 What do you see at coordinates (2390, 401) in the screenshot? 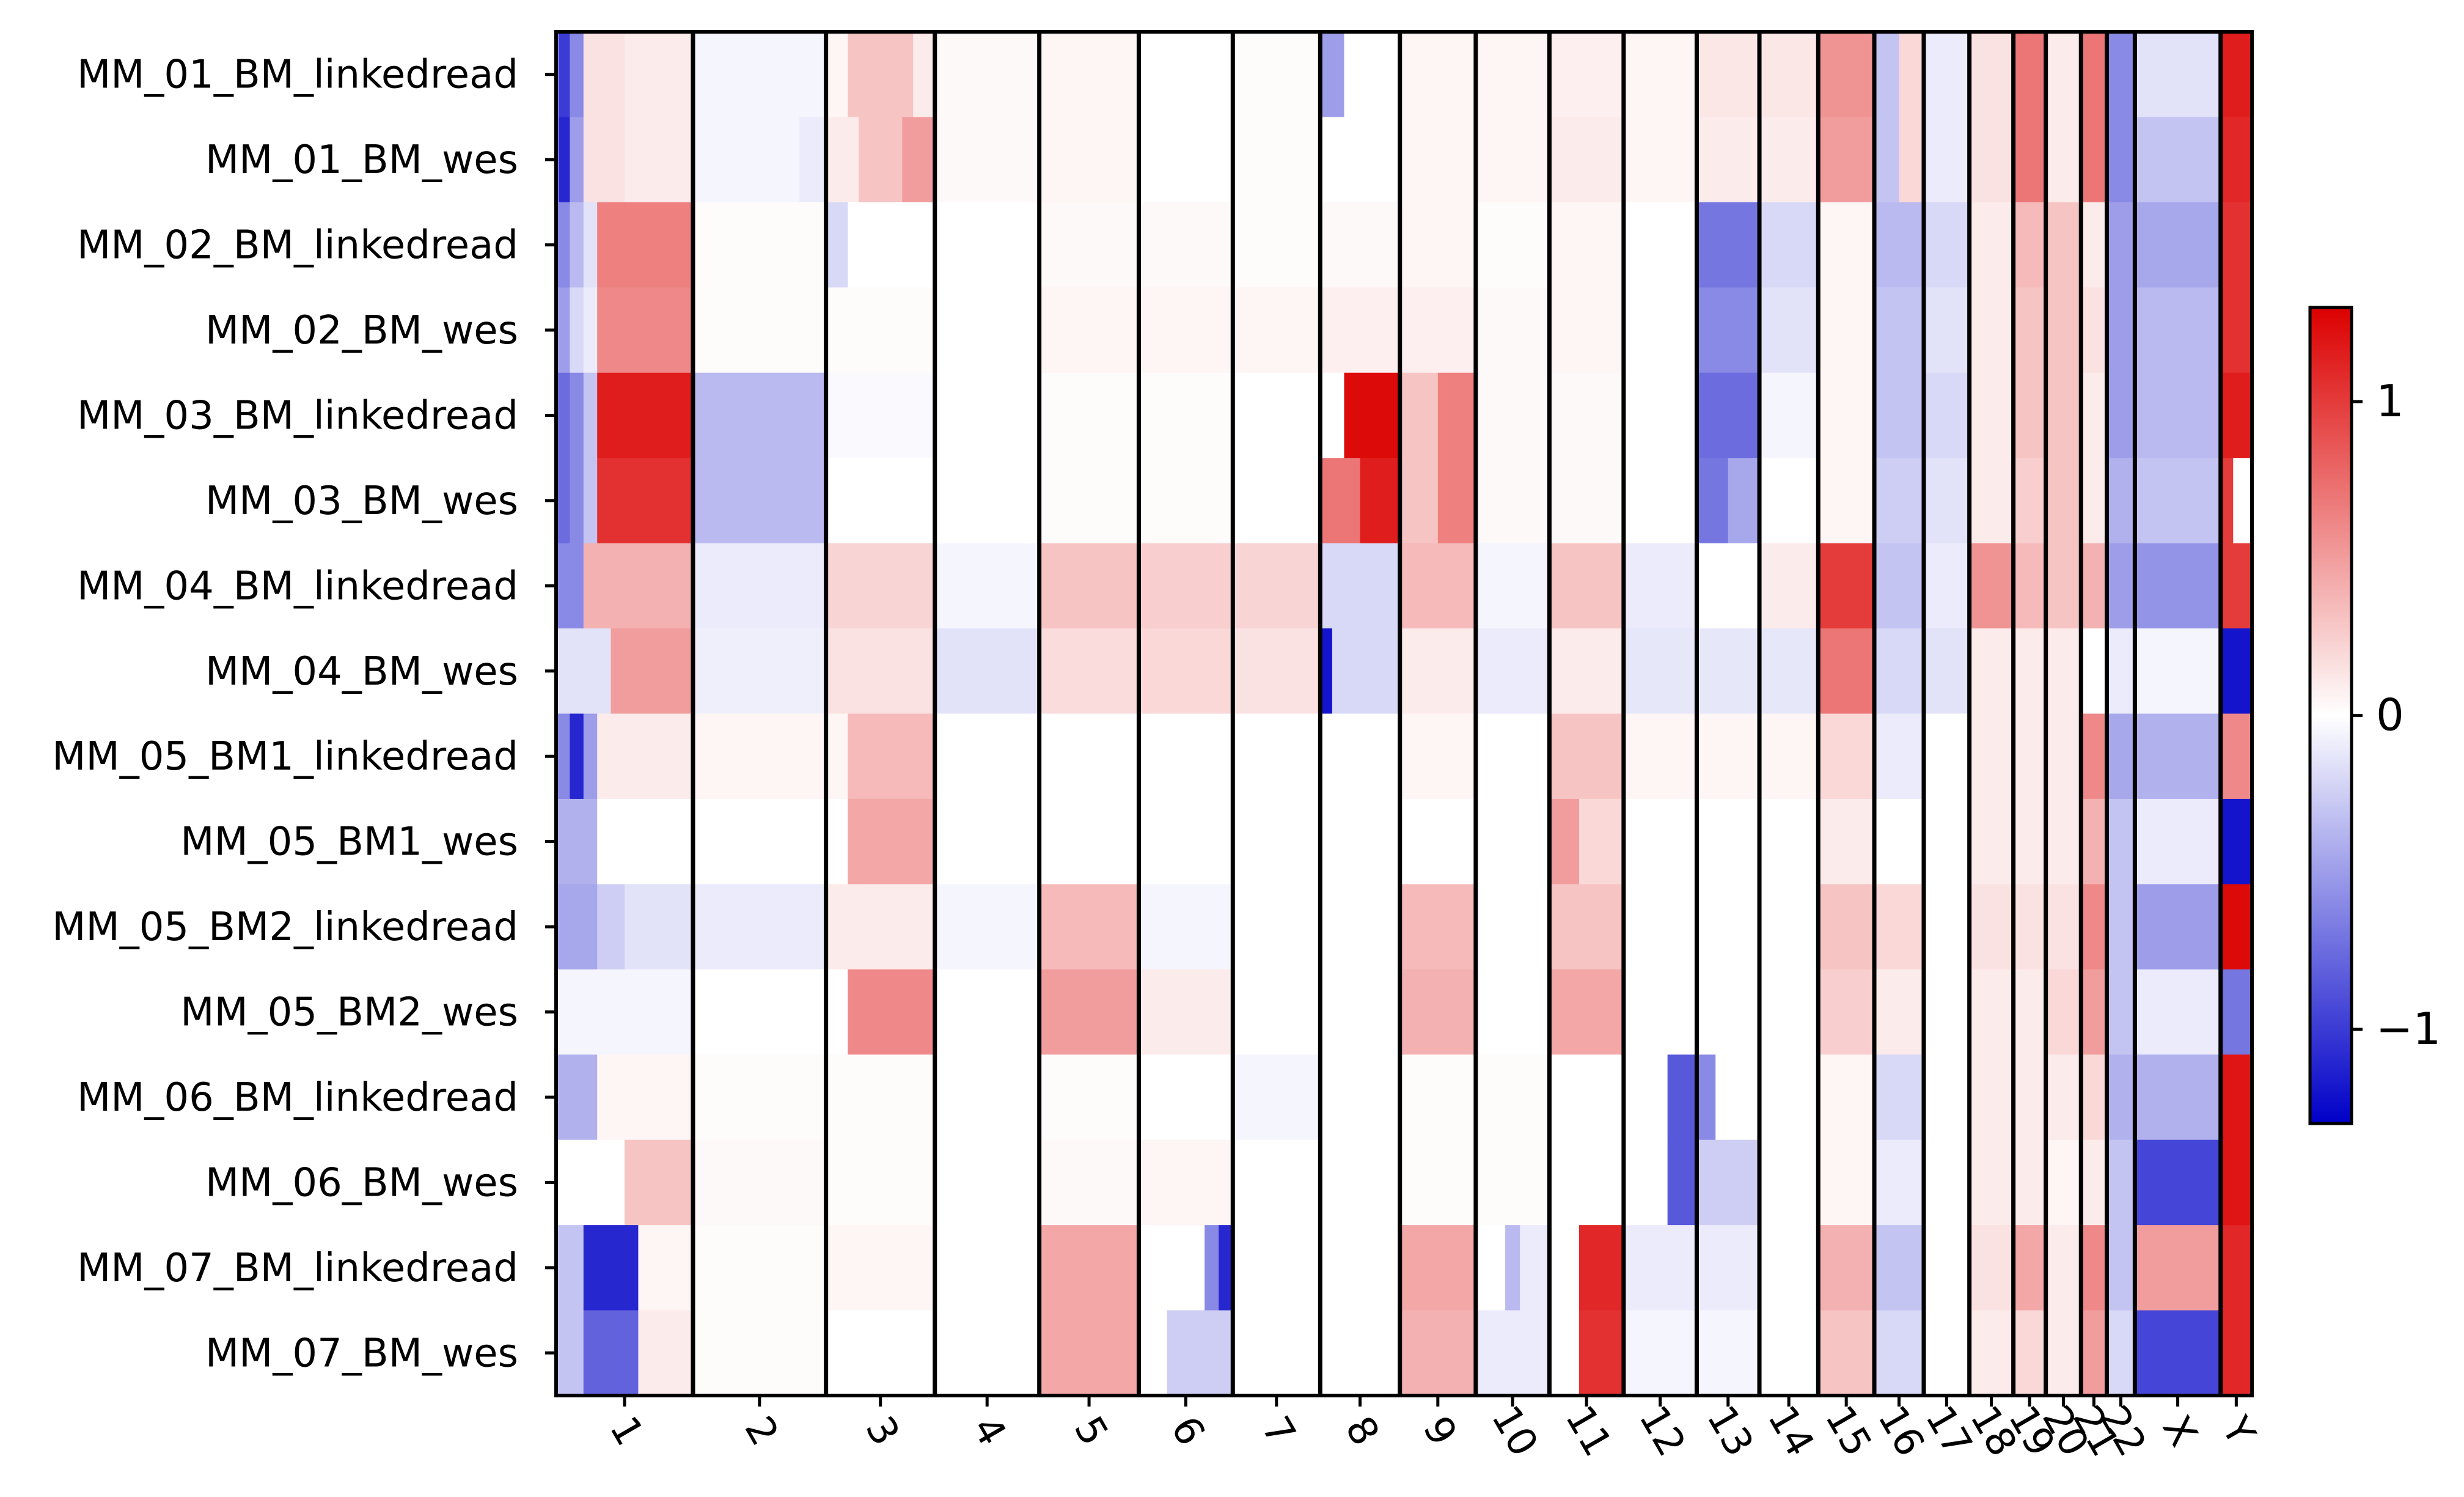
I see `colorbar-tick-label: 1` at bounding box center [2390, 401].